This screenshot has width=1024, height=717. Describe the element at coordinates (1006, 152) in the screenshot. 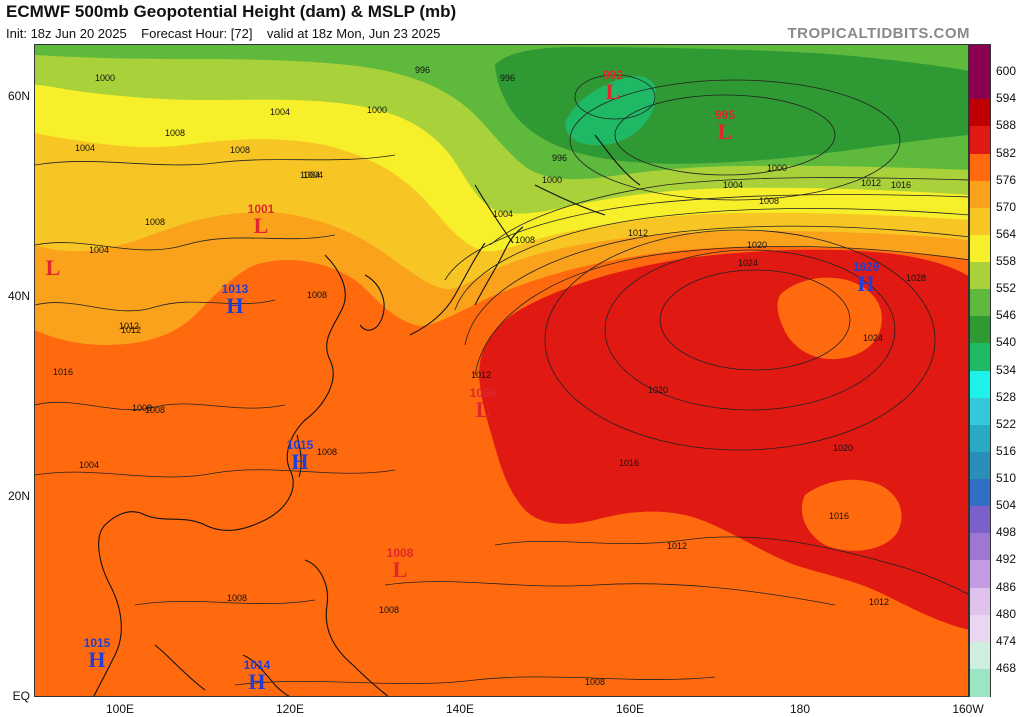

I see `color-legend-label: 582` at that location.